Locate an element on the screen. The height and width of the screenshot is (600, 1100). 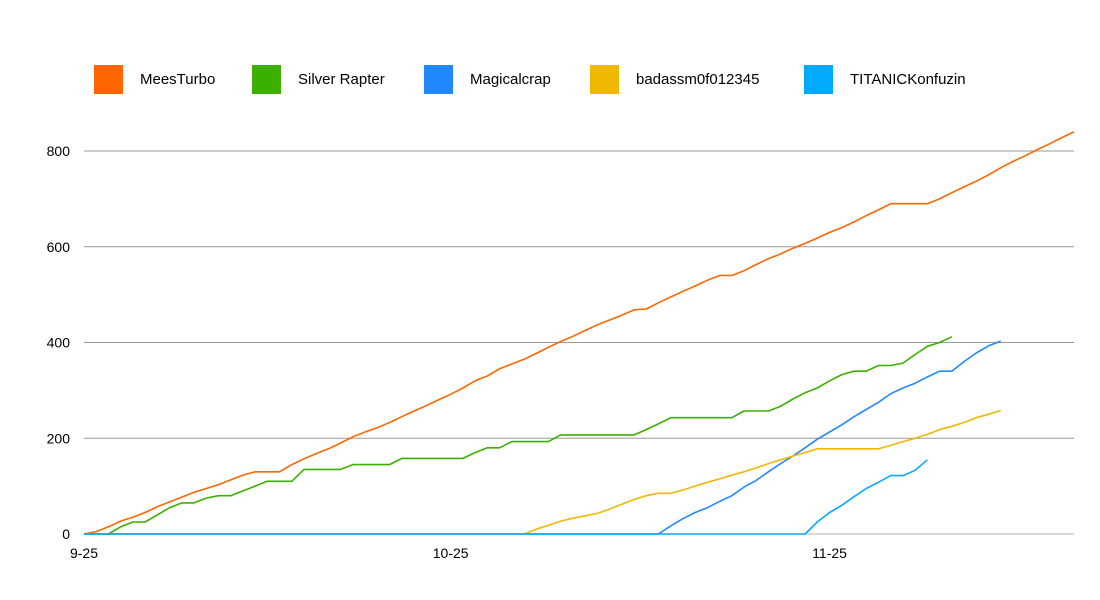
legend-label: Magicalcrap is located at coordinates (510, 79).